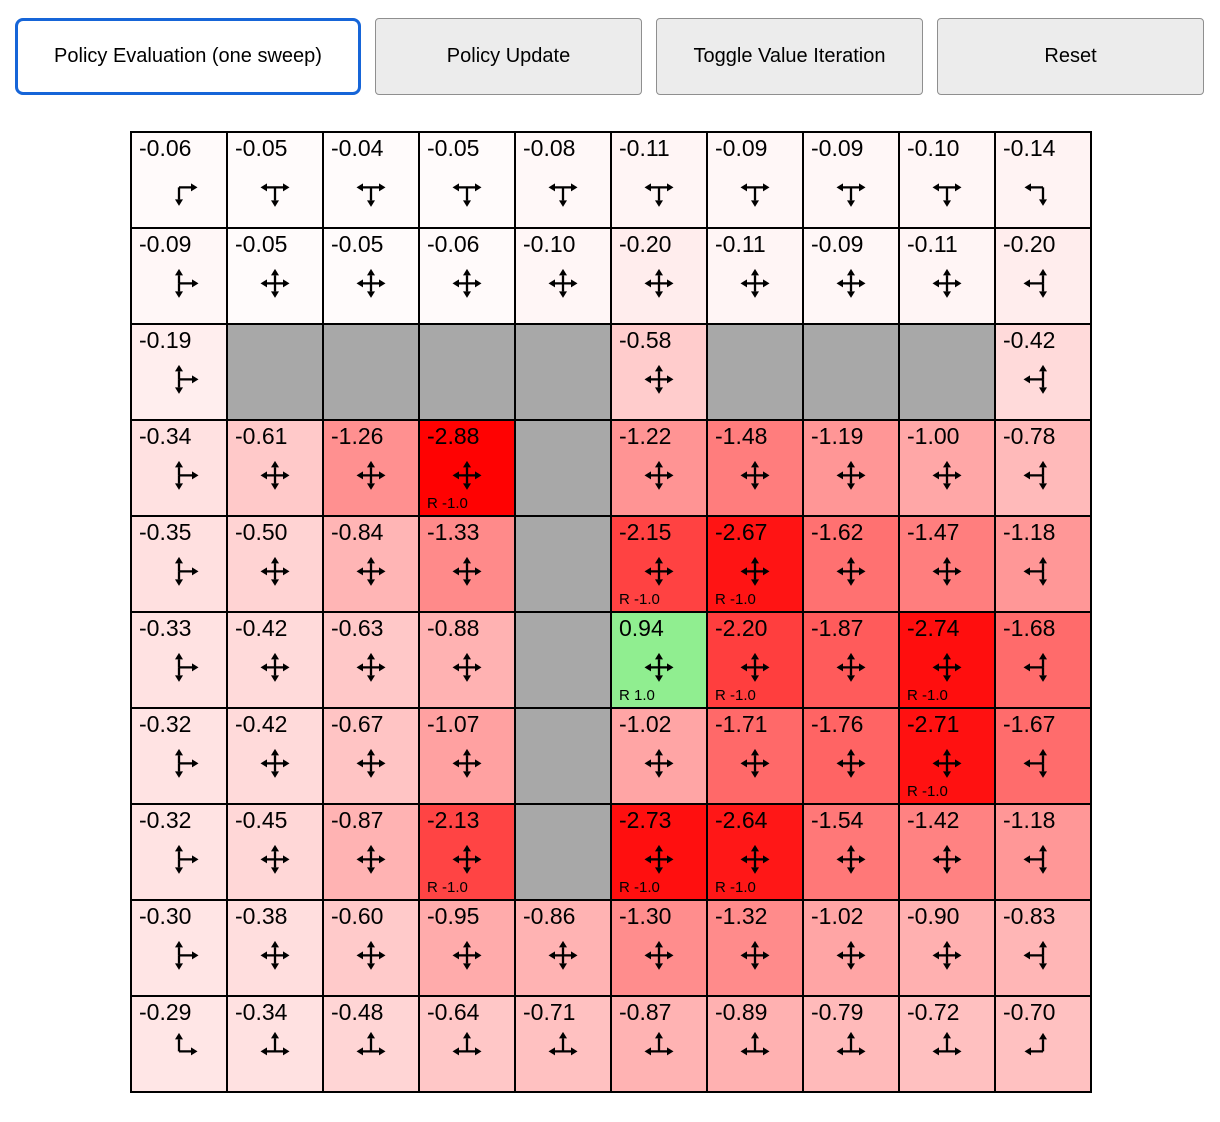  What do you see at coordinates (508, 56) in the screenshot?
I see `policy-update-button: Policy Update` at bounding box center [508, 56].